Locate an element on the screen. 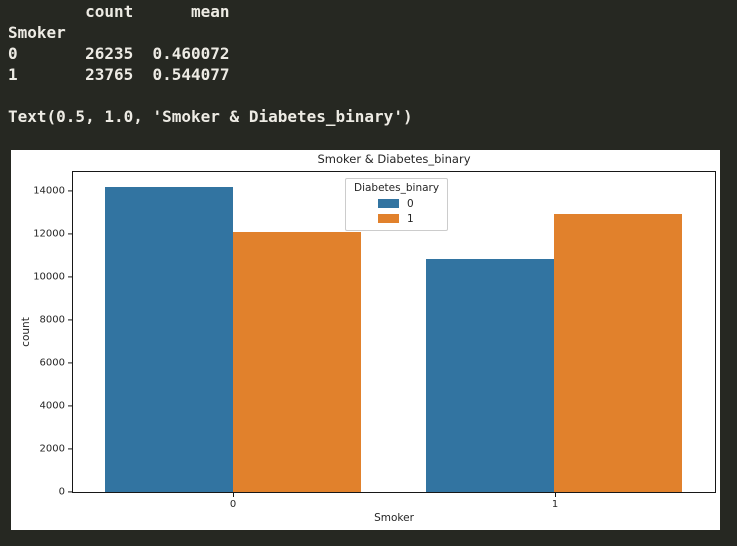 Image resolution: width=737 pixels, height=546 pixels. terminal-line-index-name: Smoker is located at coordinates (37, 32).